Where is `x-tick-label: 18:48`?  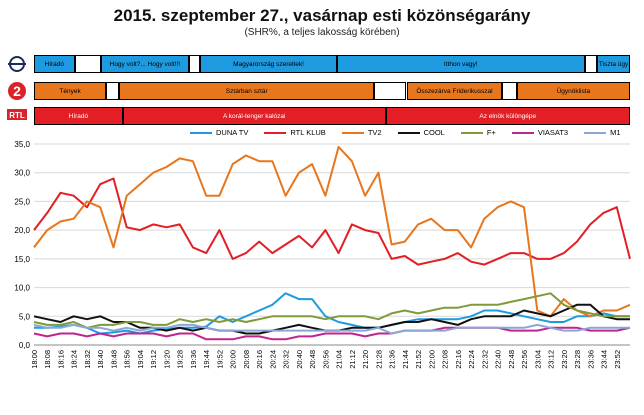
x-tick-label: 18:48 is located at coordinates (113, 359).